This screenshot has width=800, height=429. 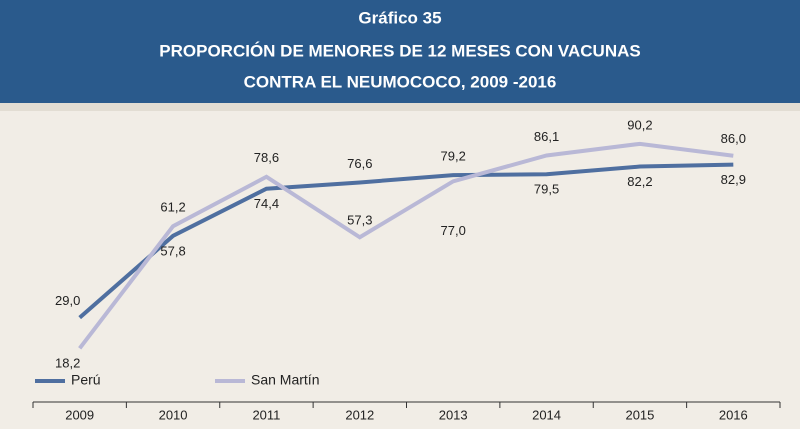 What do you see at coordinates (546, 189) in the screenshot?
I see `data-label: 79,5` at bounding box center [546, 189].